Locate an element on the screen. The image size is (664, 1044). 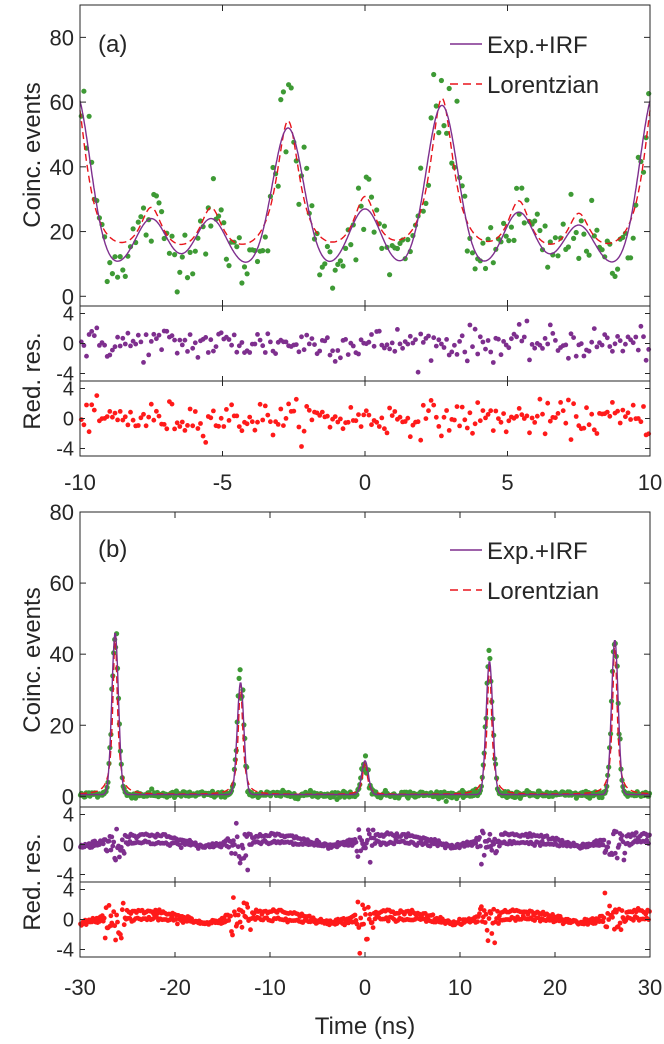
panel-a-residual-1-y-tick-label: 0 is located at coordinates (68, 345).